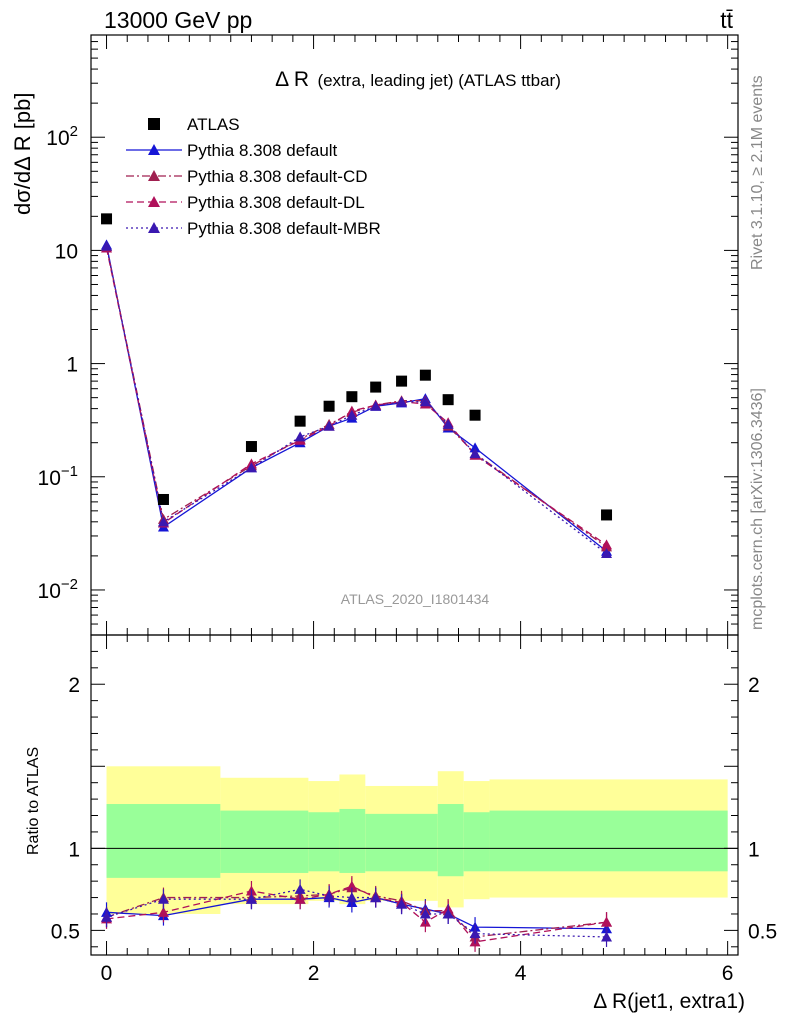 The image size is (786, 1024). What do you see at coordinates (314, 973) in the screenshot?
I see `x-tick-label: 2` at bounding box center [314, 973].